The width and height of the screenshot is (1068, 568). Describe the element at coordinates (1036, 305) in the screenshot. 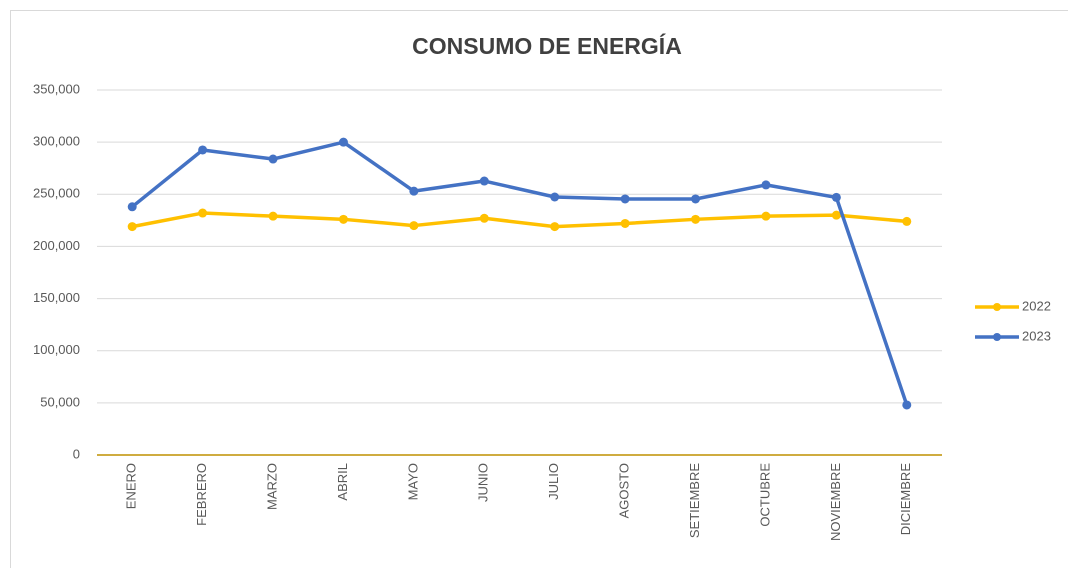

I see `legend-label: 2022` at that location.